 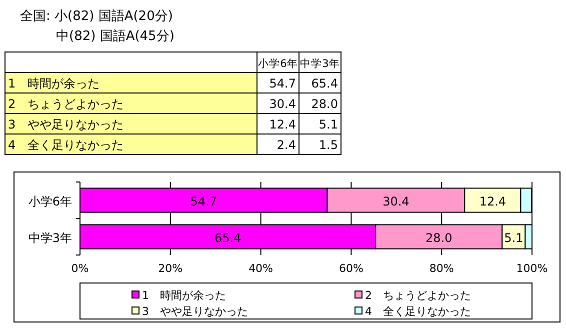 What do you see at coordinates (441, 268) in the screenshot?
I see `x-tick-label: 80%` at bounding box center [441, 268].